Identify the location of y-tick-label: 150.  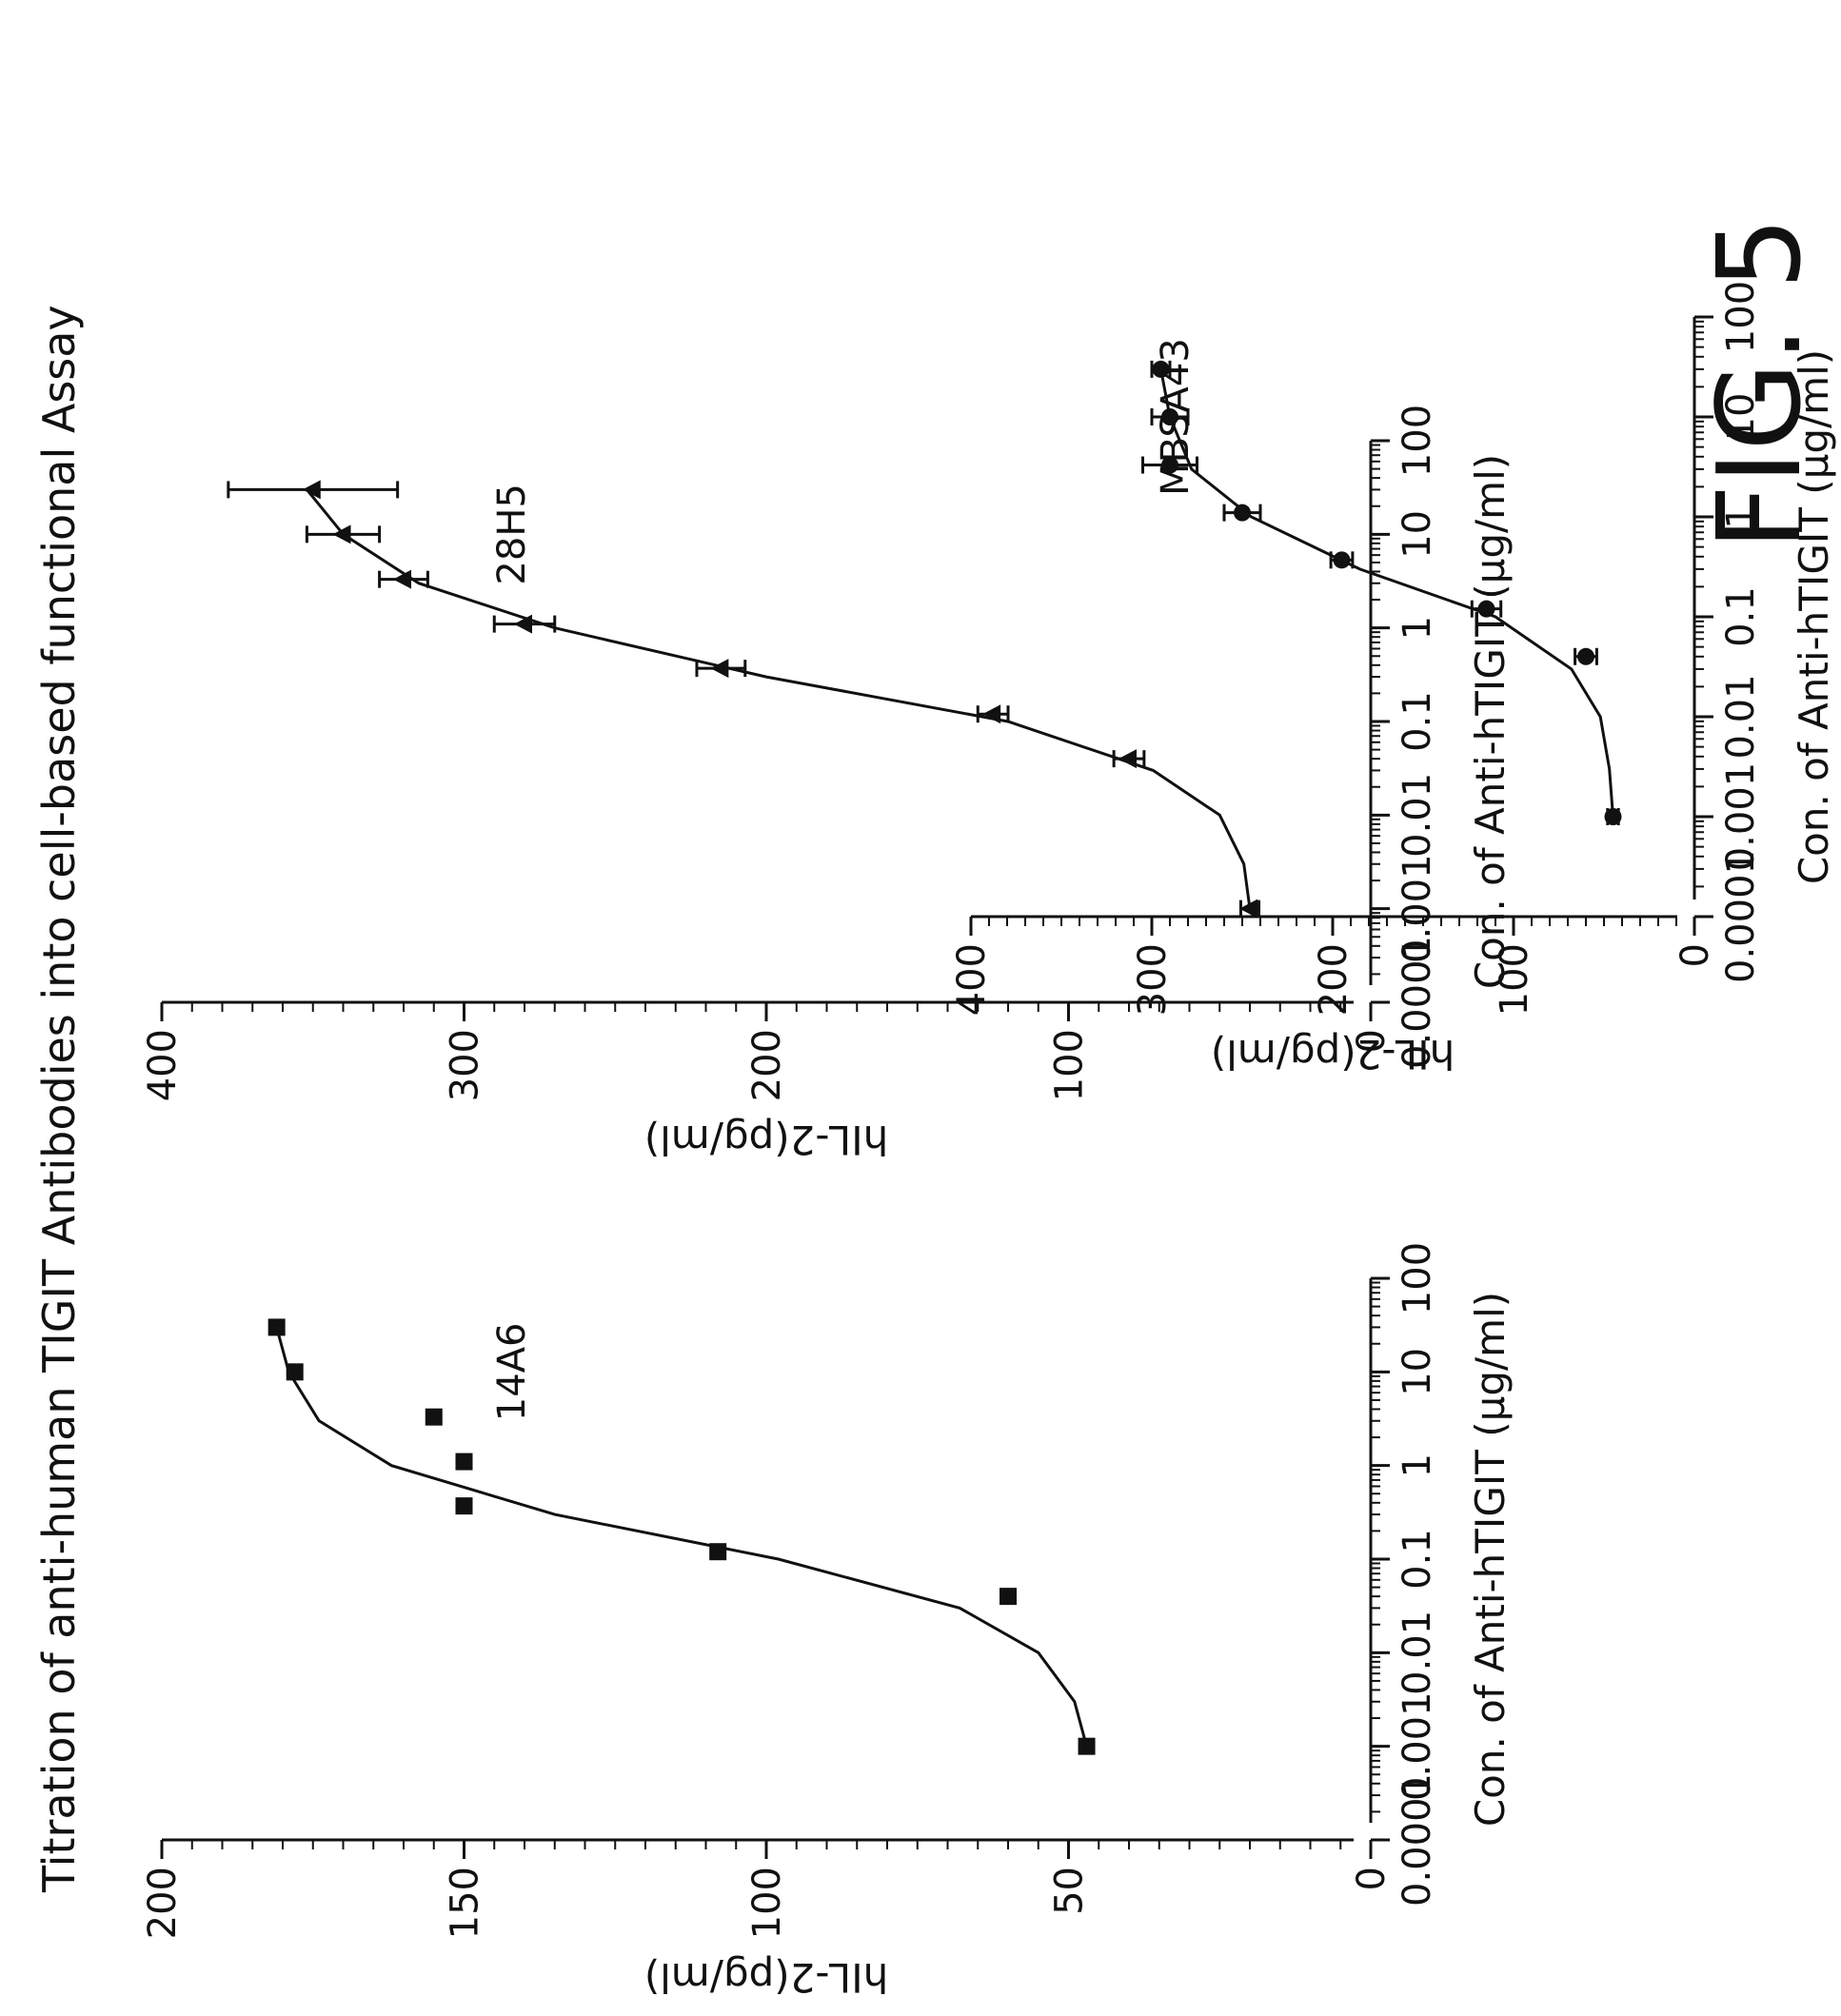
(466, 1903).